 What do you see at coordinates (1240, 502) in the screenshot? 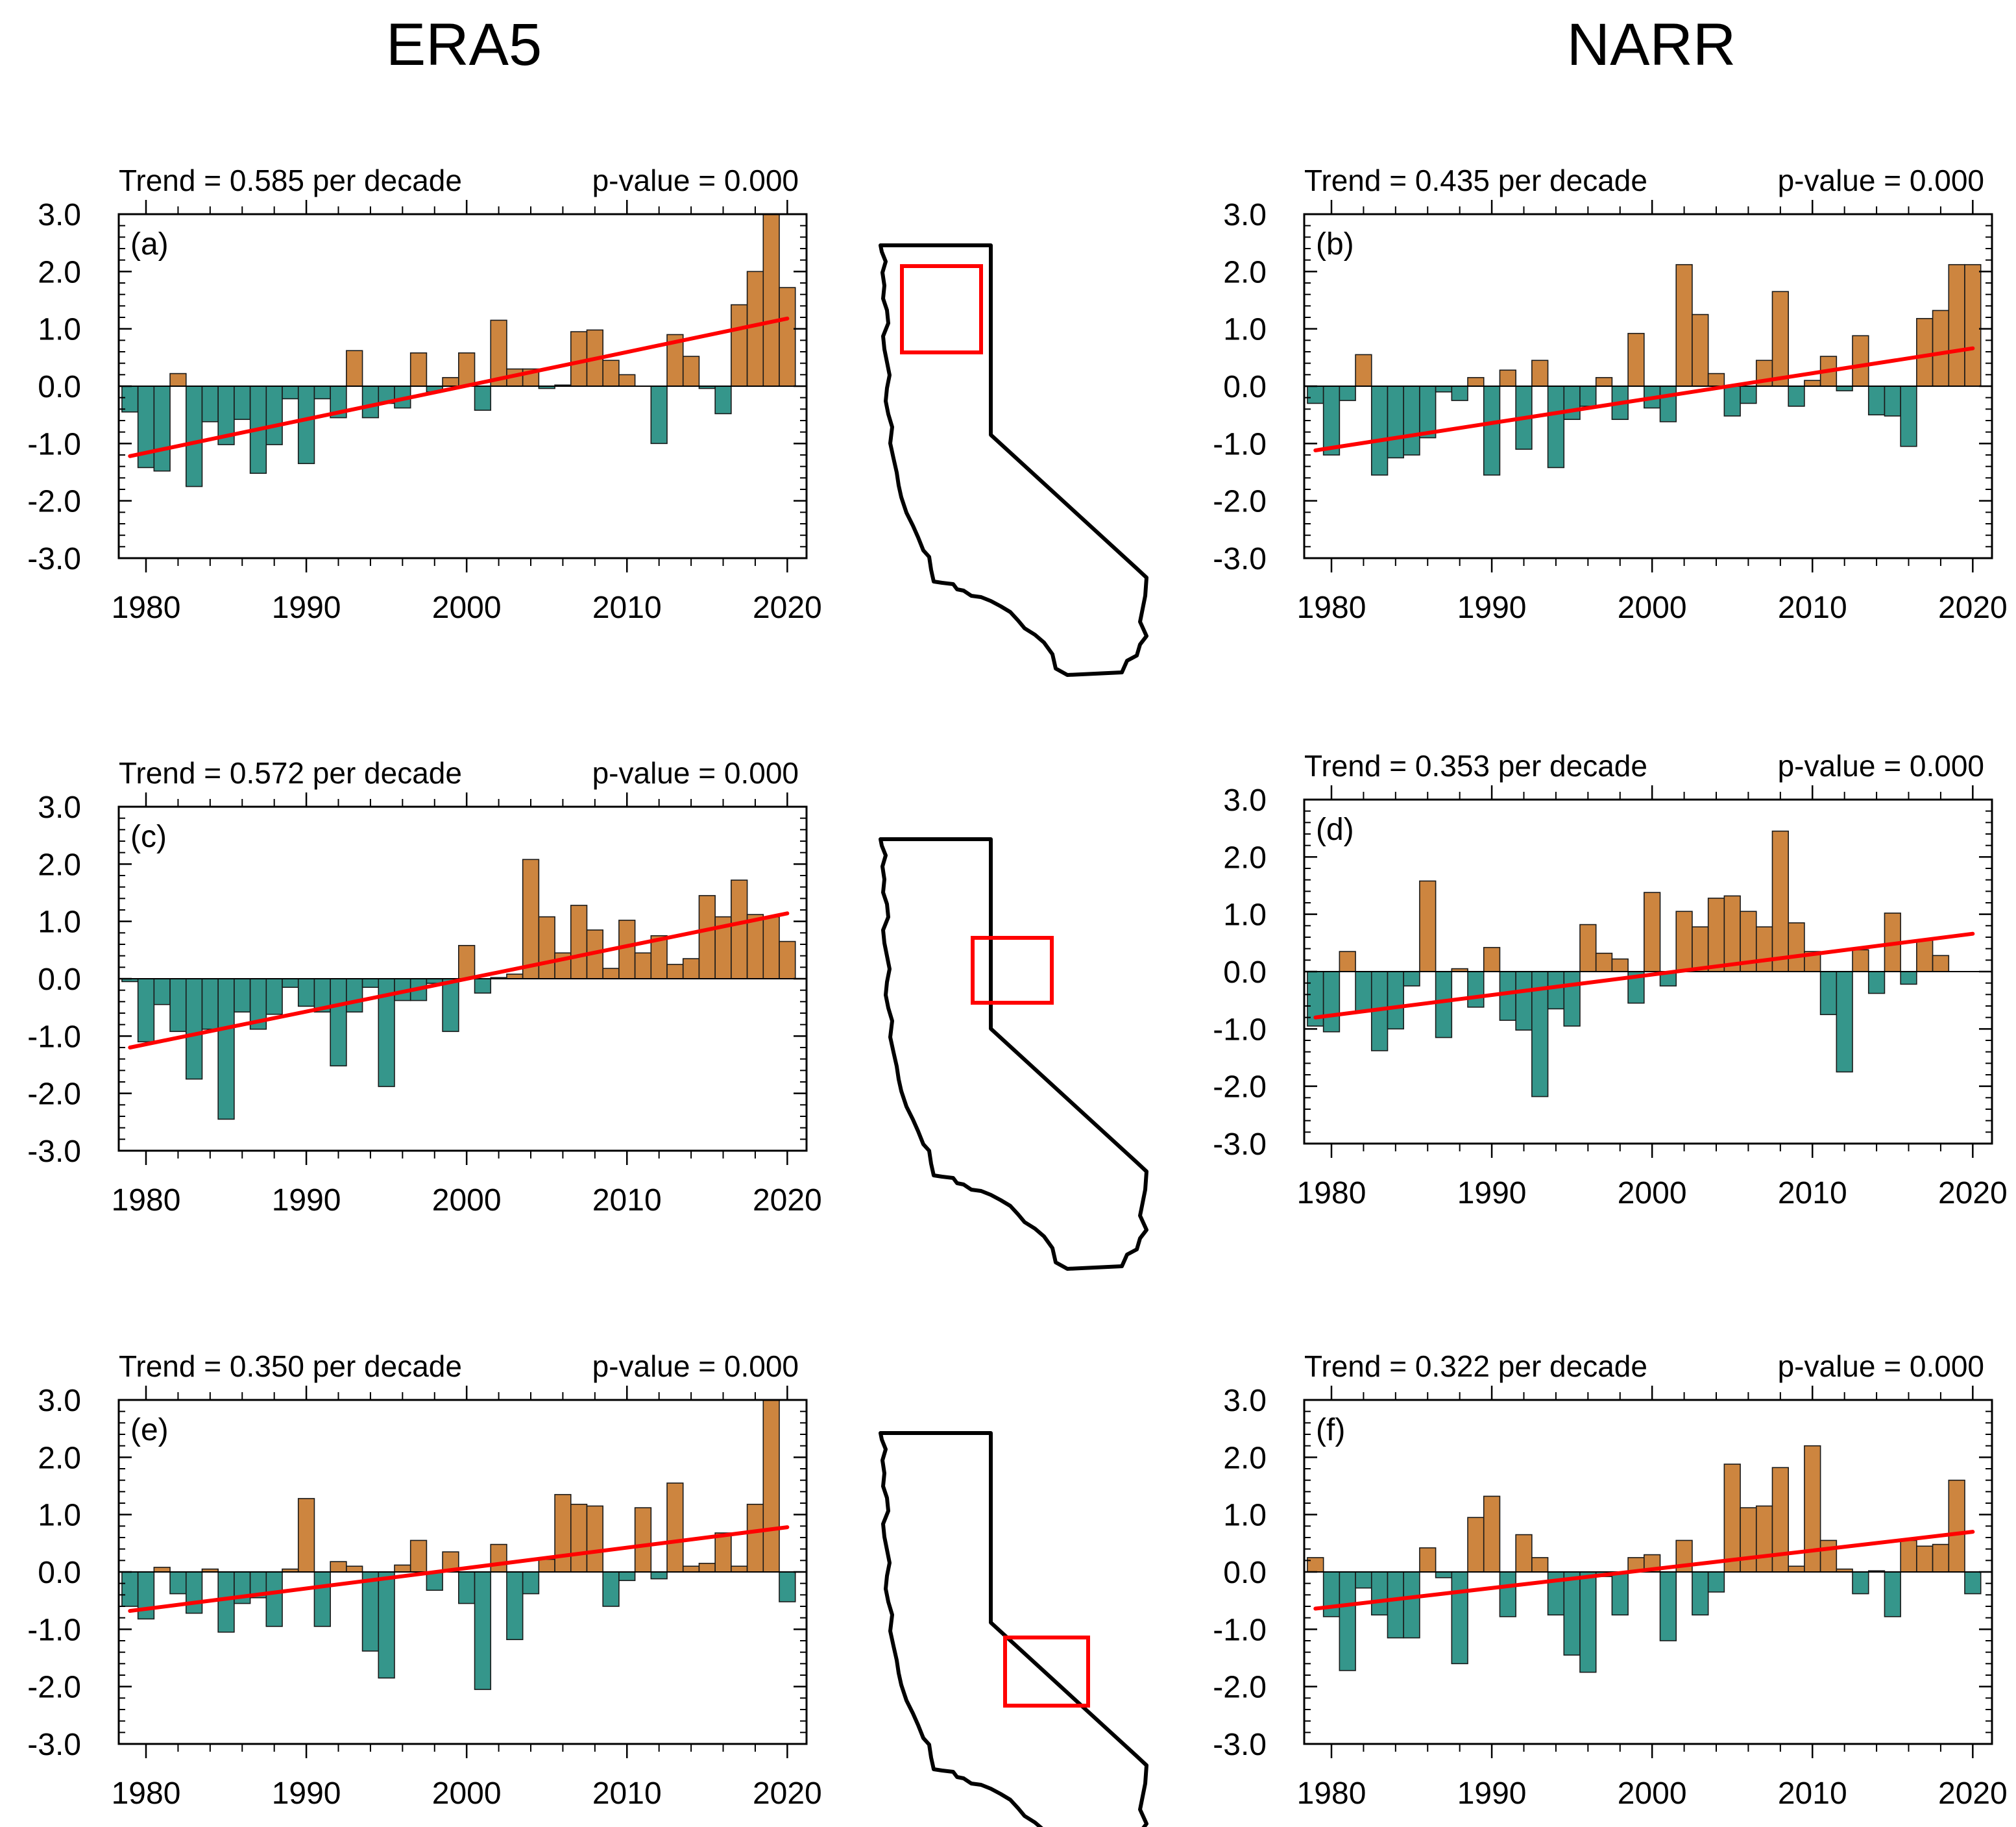
I see `y-tick-label: -2.0` at bounding box center [1240, 502].